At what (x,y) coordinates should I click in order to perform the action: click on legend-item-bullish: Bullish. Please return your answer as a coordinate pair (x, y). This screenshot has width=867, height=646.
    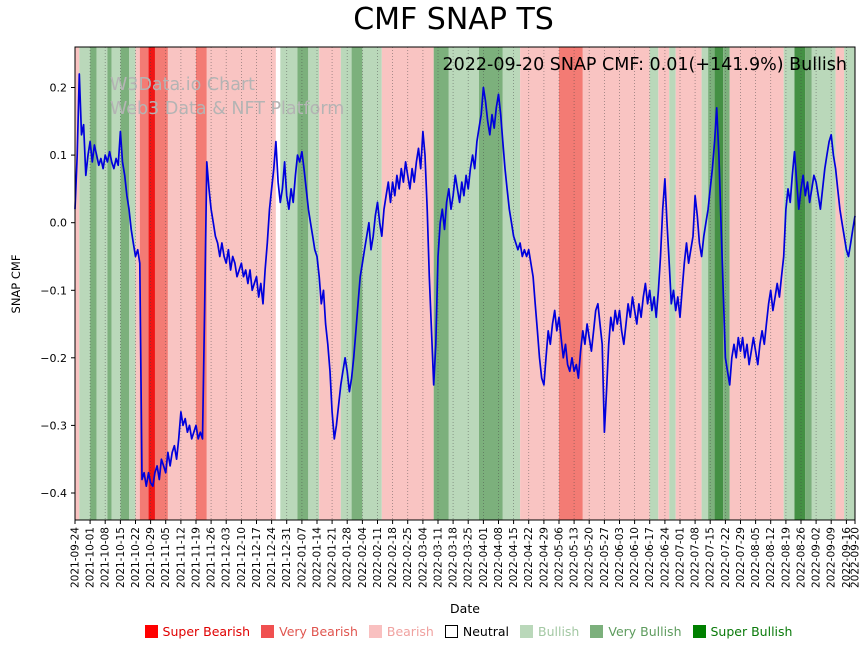
    Looking at the image, I should click on (549, 631).